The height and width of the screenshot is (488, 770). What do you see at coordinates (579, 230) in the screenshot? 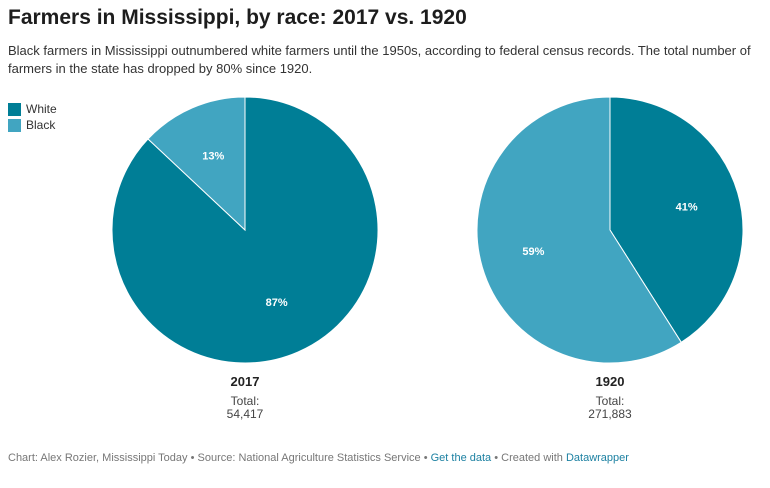
I see `pie-slice-1920-black` at bounding box center [579, 230].